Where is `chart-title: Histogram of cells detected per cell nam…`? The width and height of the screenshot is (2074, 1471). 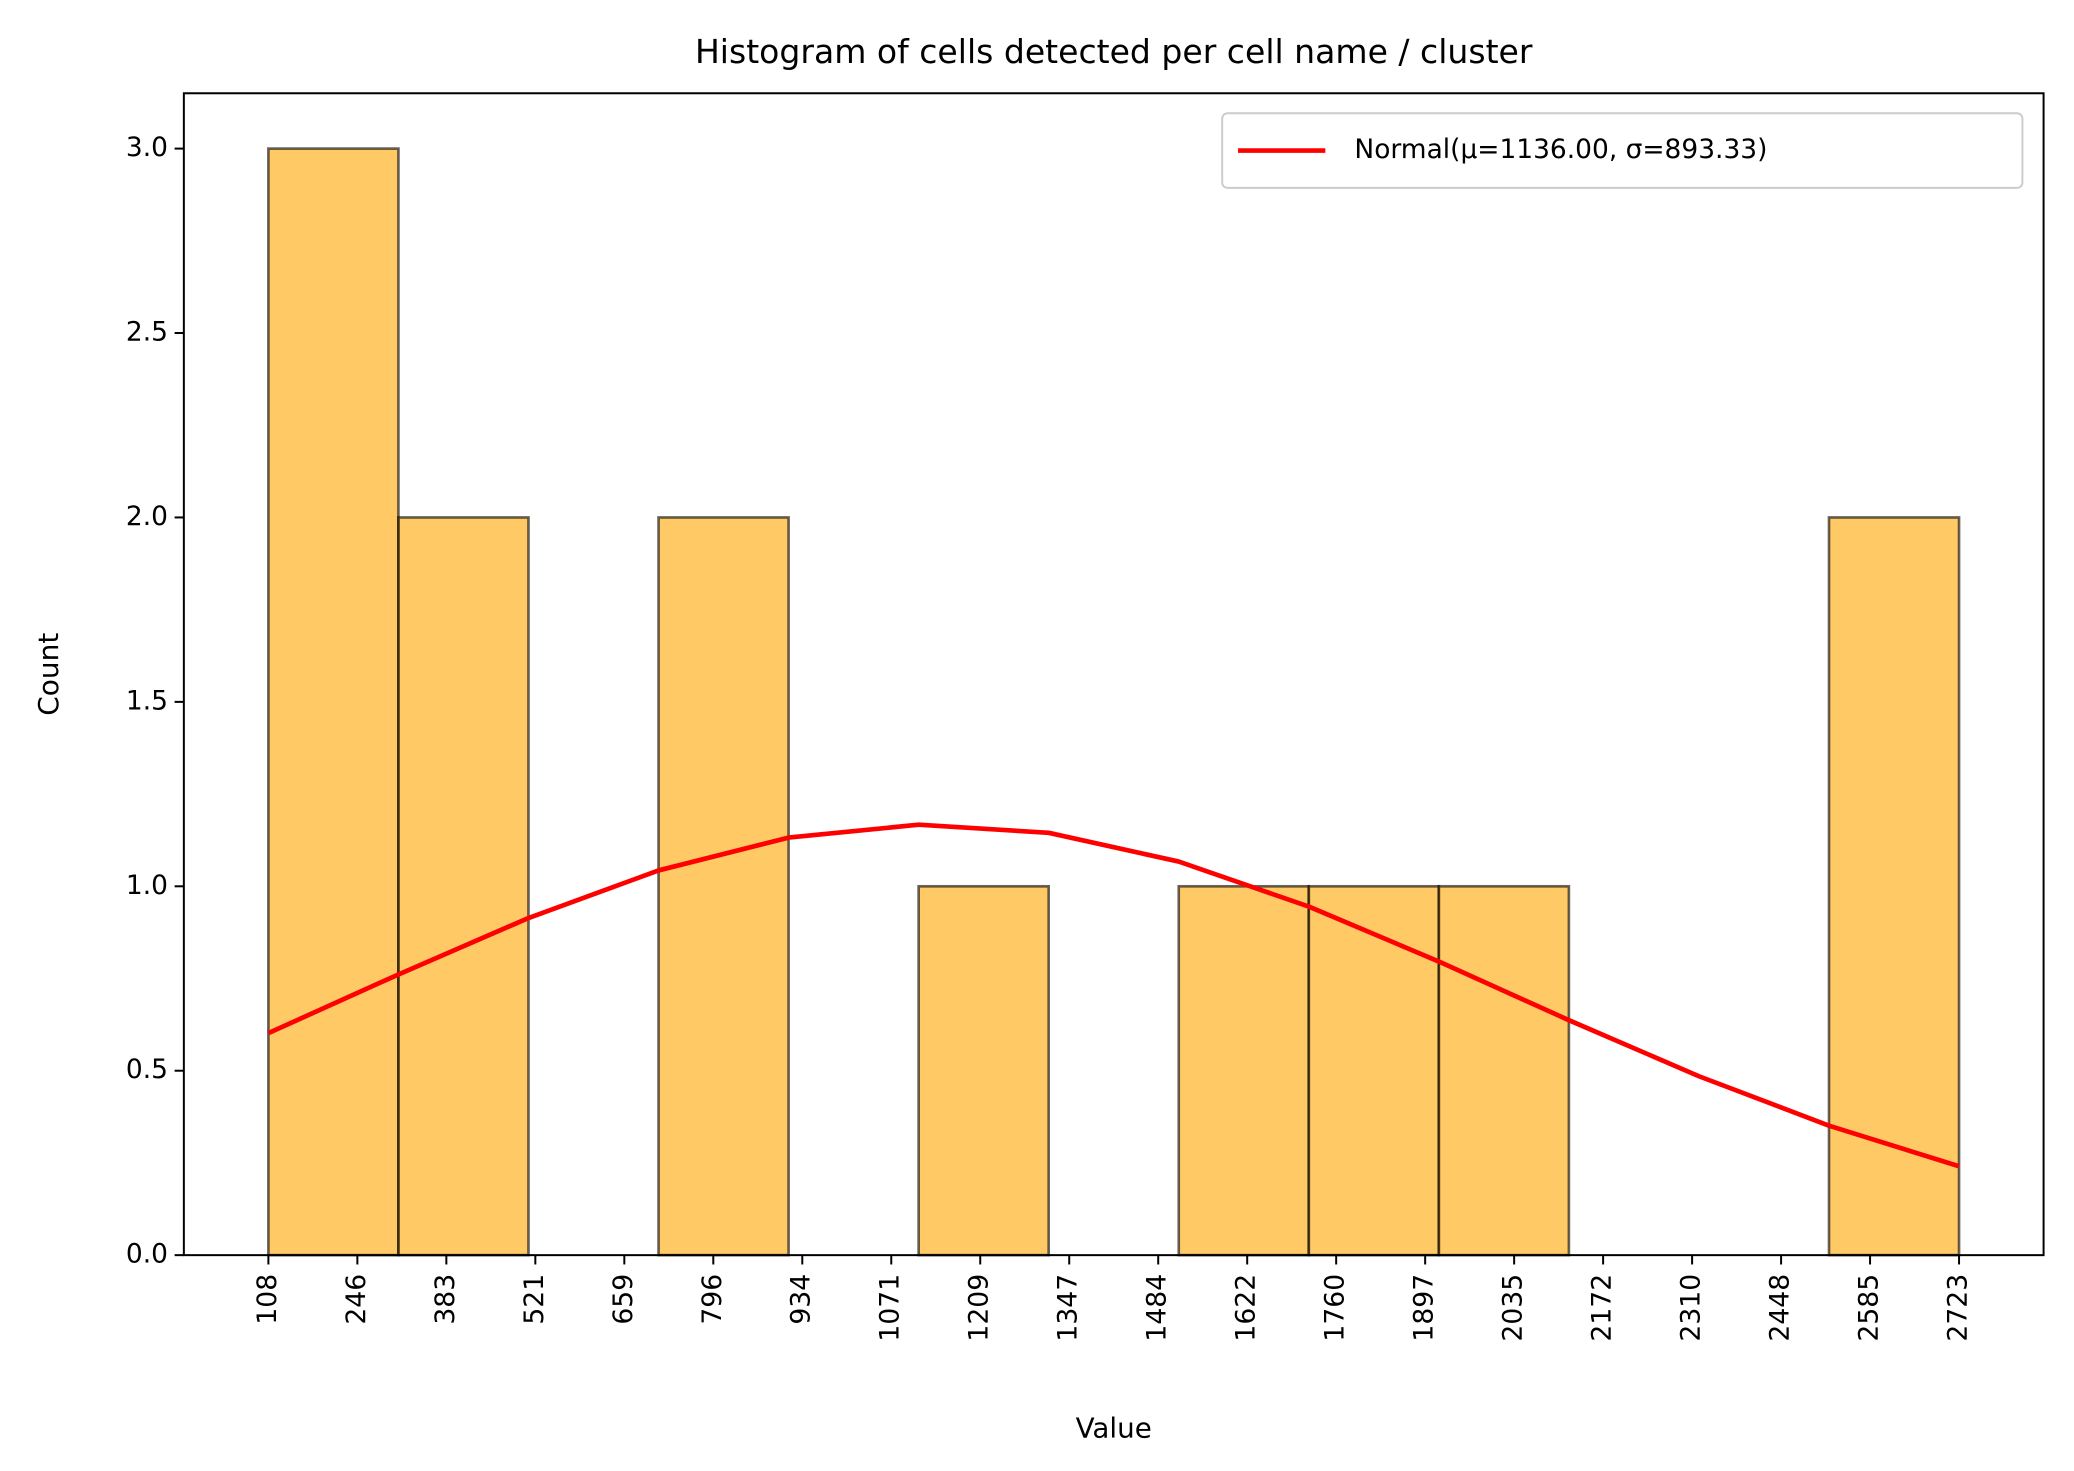
chart-title: Histogram of cells detected per cell nam… is located at coordinates (1114, 51).